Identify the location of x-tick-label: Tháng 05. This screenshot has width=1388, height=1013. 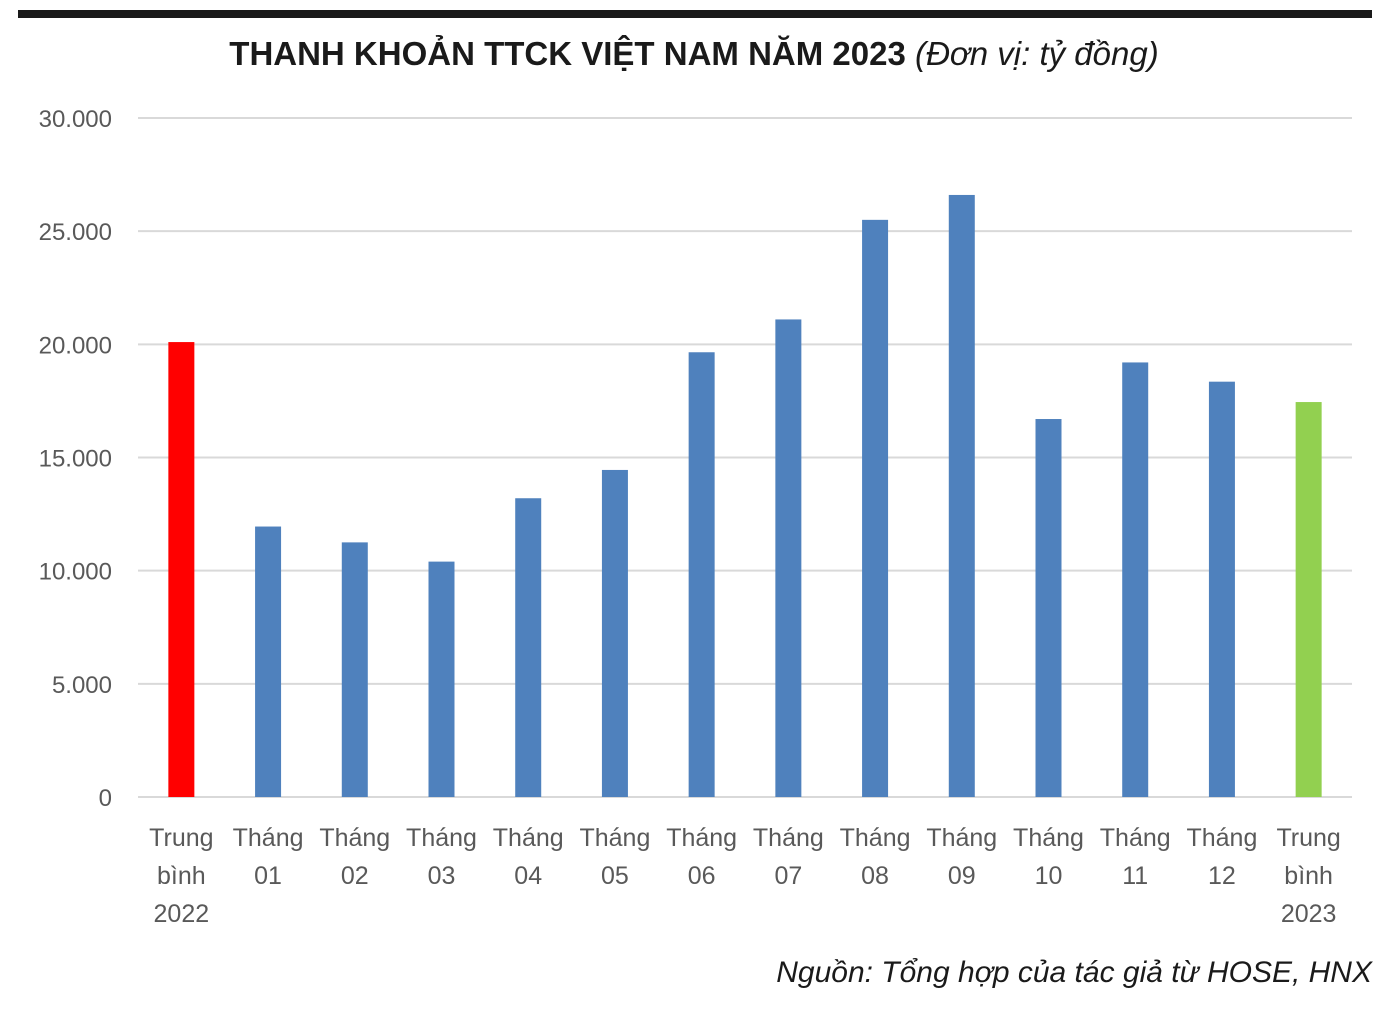
(614, 857).